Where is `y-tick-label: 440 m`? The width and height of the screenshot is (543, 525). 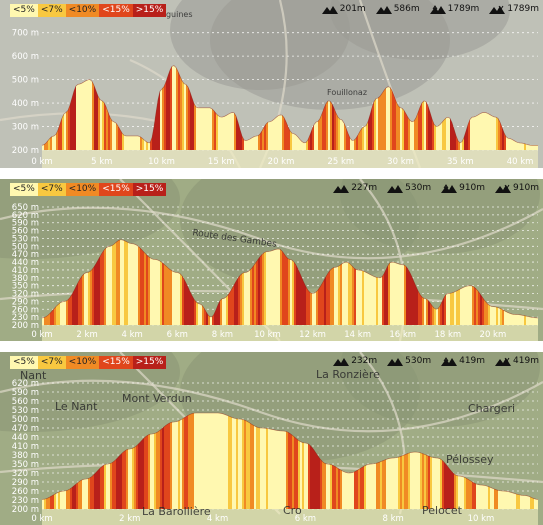
y-tick-label: 440 m is located at coordinates (25, 438).